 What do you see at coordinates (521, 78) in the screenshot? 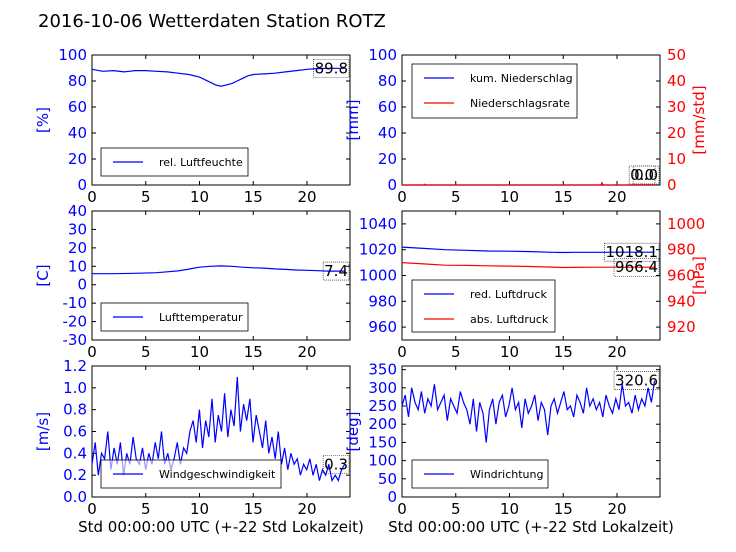
I see `legend-entry: kum. Niederschlag` at bounding box center [521, 78].